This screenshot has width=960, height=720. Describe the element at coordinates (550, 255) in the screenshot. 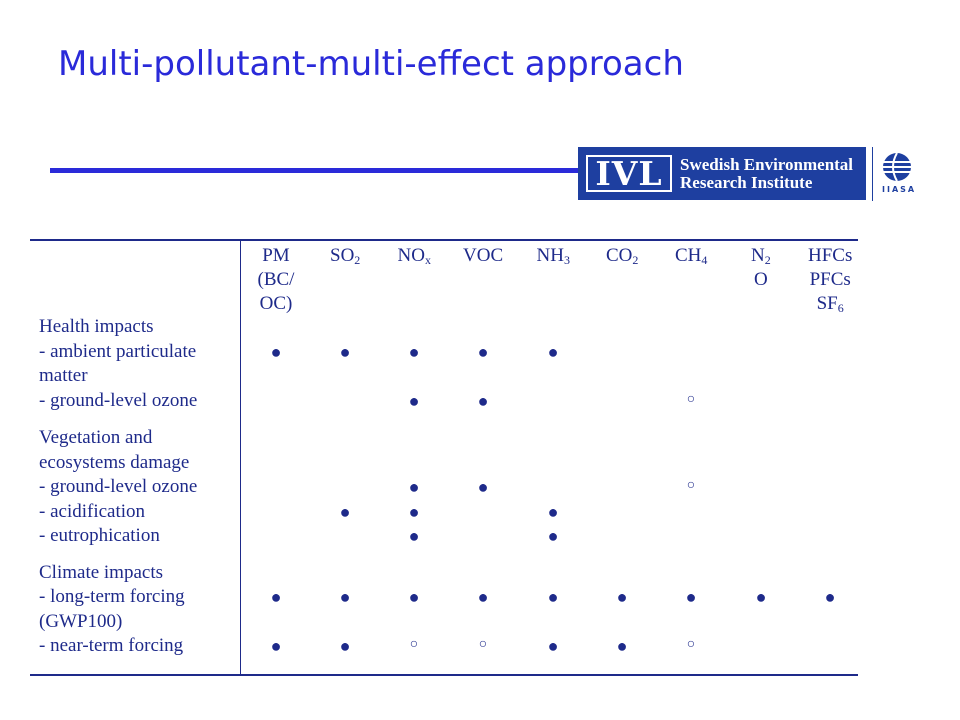

I see `header-text: NH` at that location.